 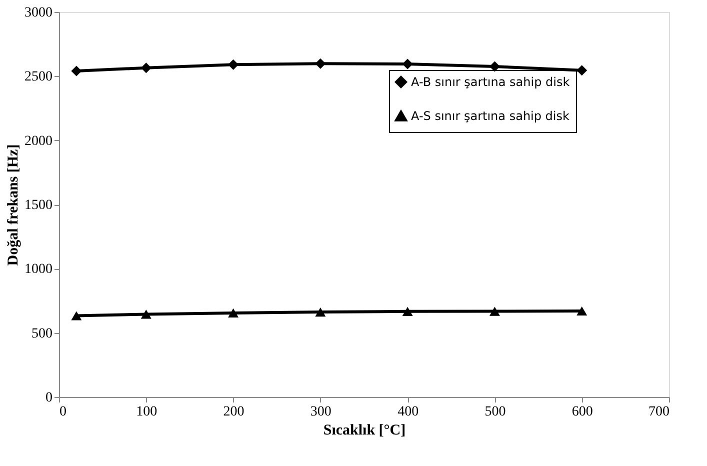 What do you see at coordinates (490, 116) in the screenshot?
I see `legend-label: A-S sınır şartına sahip disk` at bounding box center [490, 116].